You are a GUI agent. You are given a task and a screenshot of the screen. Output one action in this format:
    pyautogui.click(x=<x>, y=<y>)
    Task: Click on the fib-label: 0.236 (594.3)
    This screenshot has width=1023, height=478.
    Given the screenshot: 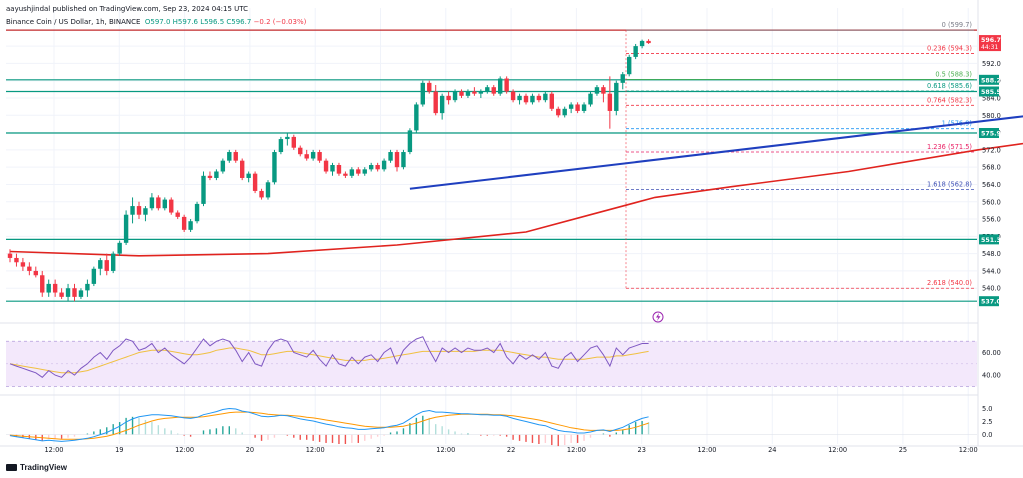 What is the action you would take?
    pyautogui.click(x=949, y=48)
    